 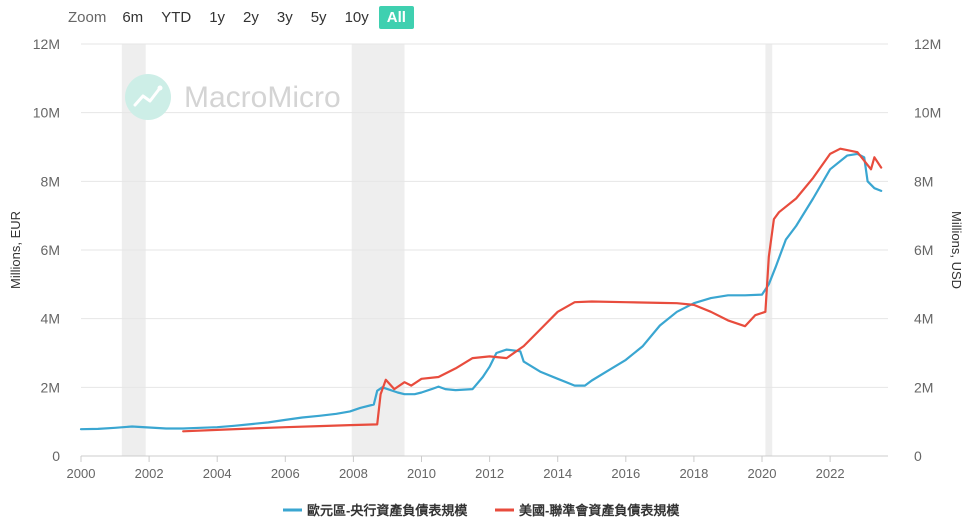 What do you see at coordinates (923, 181) in the screenshot?
I see `y-right-tick-label: 8M` at bounding box center [923, 181].